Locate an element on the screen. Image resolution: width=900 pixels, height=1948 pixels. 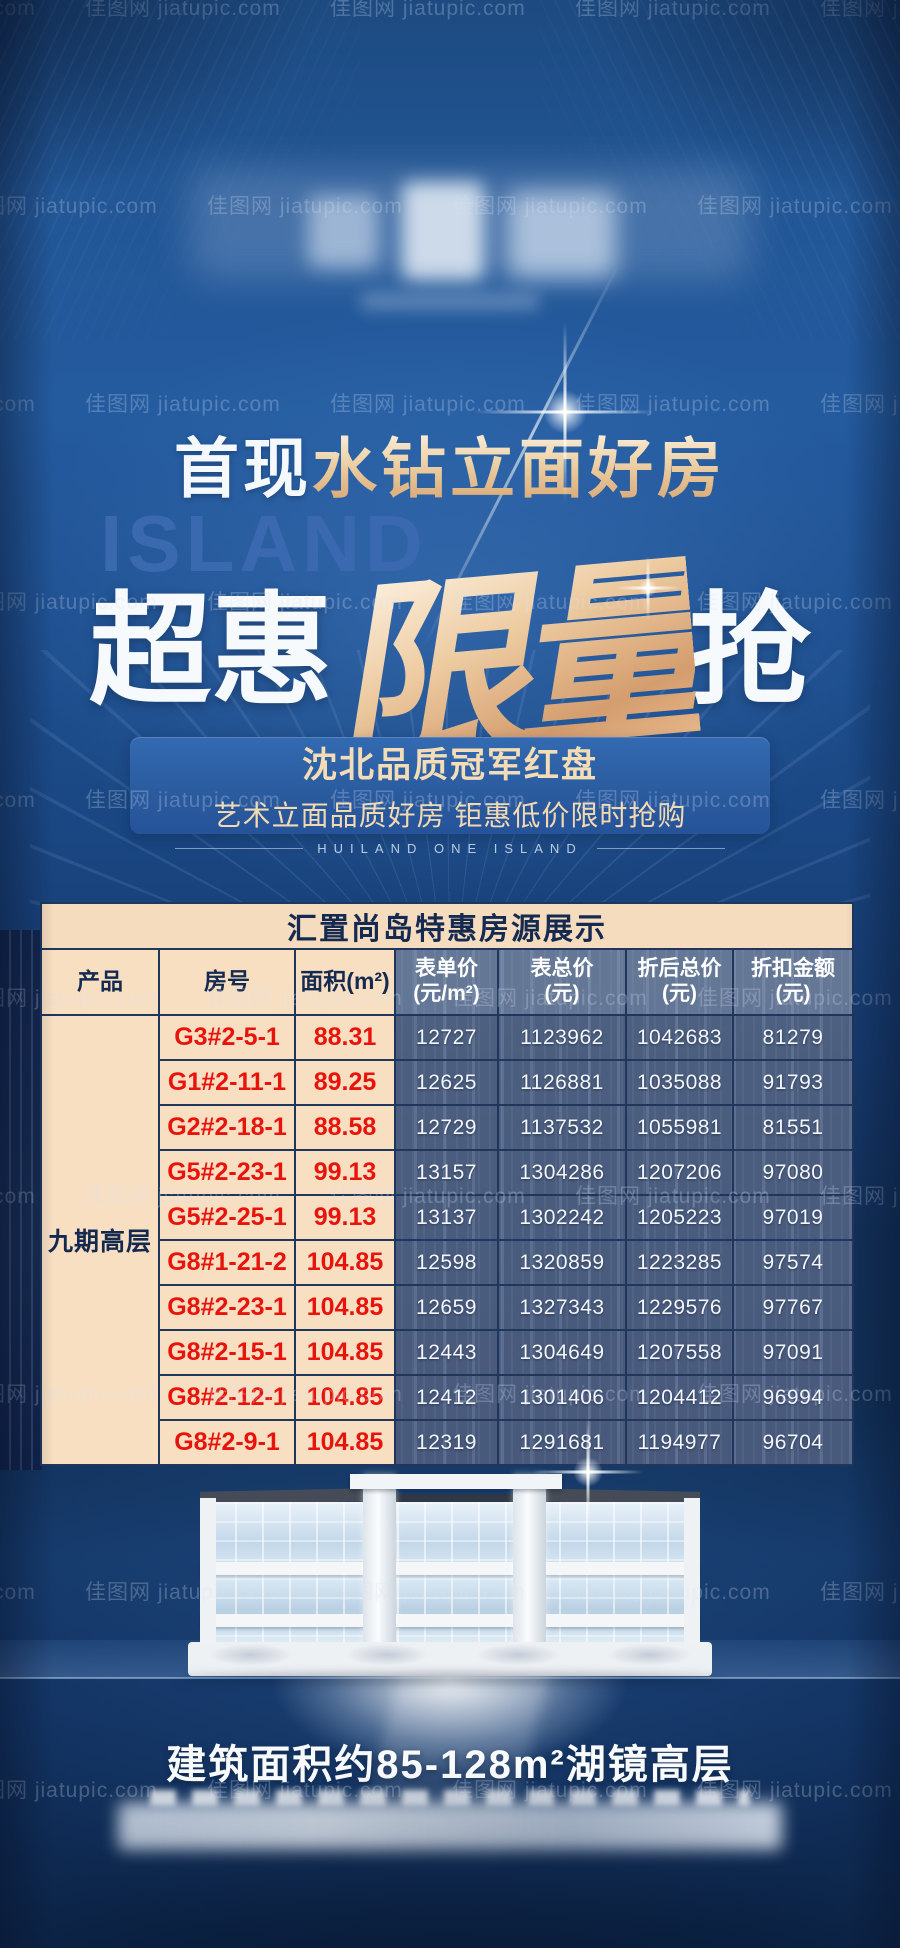
list-price-cell: 1302242 is located at coordinates (562, 1217).